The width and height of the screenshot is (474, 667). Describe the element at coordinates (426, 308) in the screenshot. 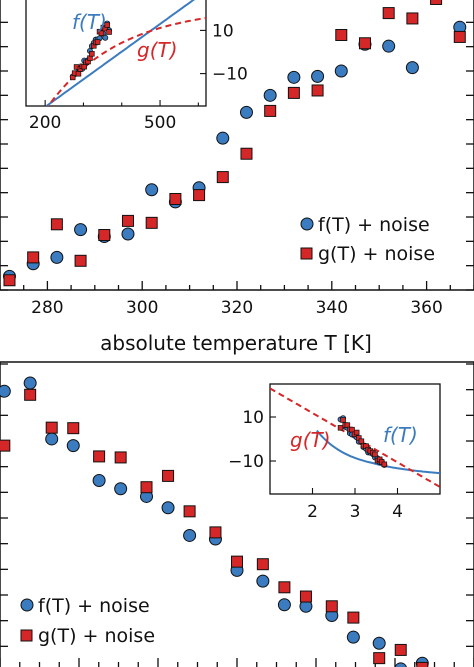

I see `top-x-tick-label: 360` at that location.